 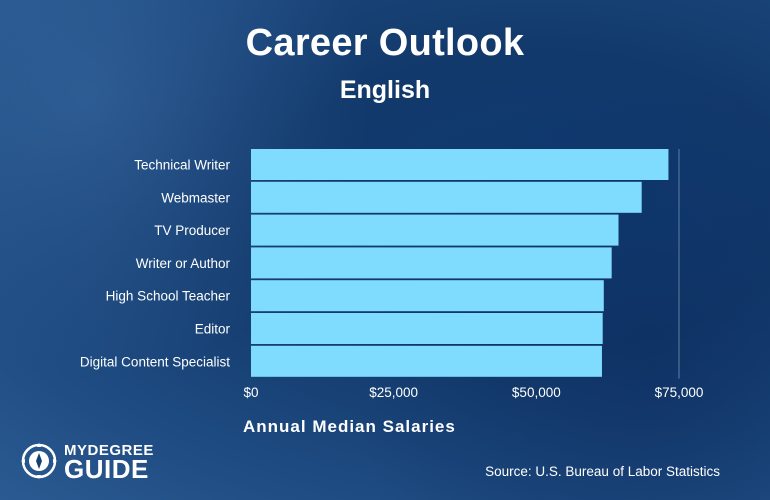 What do you see at coordinates (106, 469) in the screenshot?
I see `logo-text-bottom: GUIDE` at bounding box center [106, 469].